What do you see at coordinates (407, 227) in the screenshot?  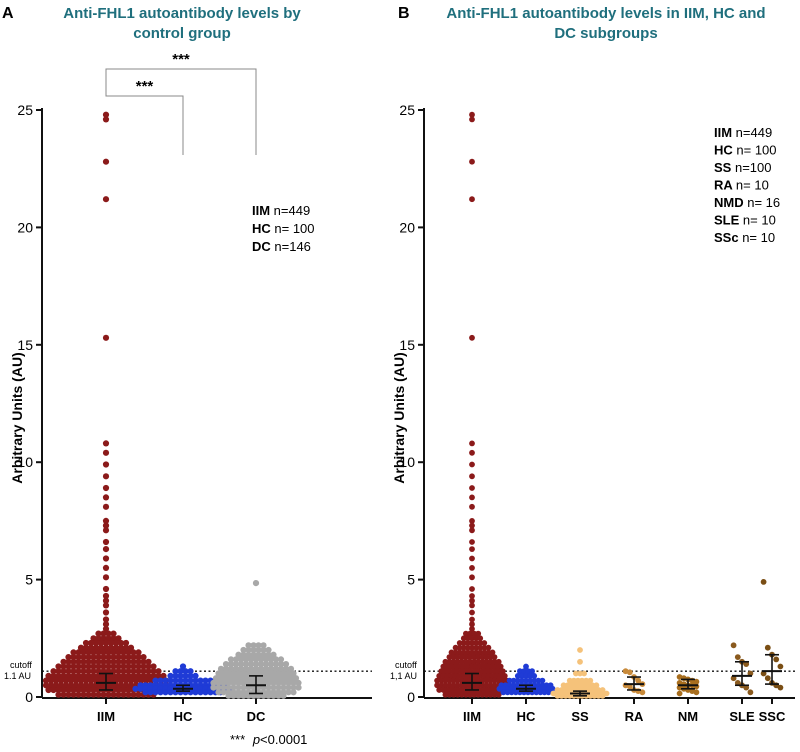 I see `panel-b-y-tick-label: 20` at bounding box center [407, 227].